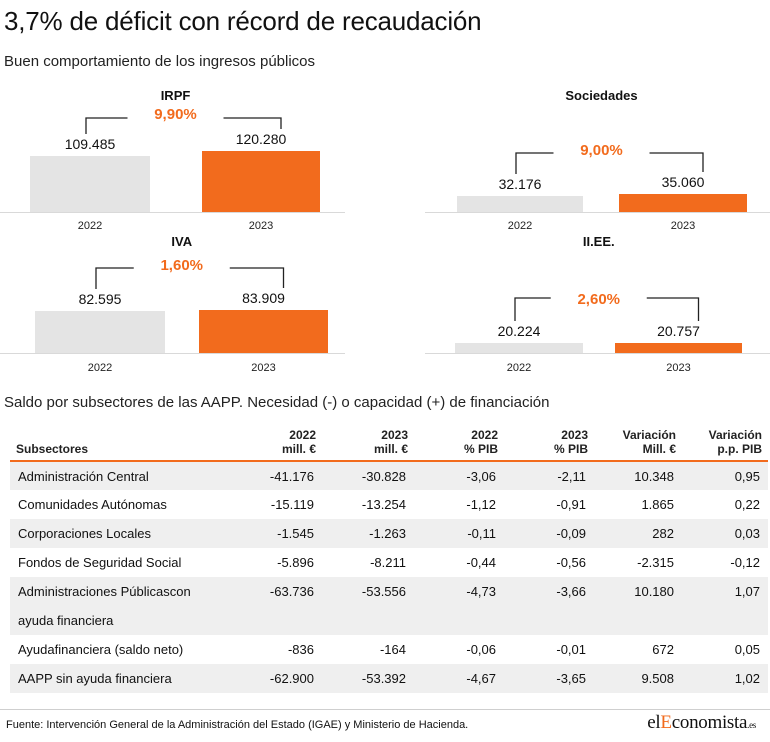  What do you see at coordinates (279, 678) in the screenshot?
I see `cell-v2022: -62.900` at bounding box center [279, 678].